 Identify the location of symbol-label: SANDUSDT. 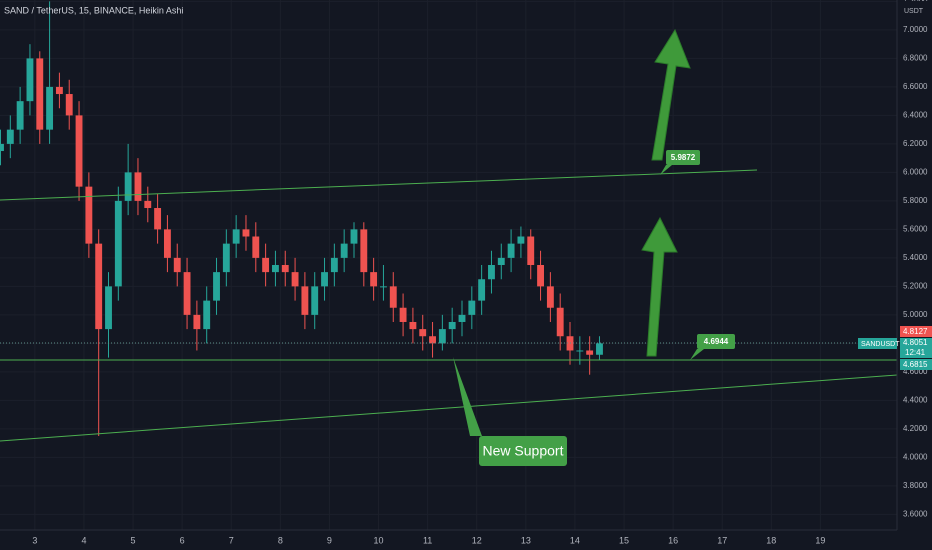
(880, 344).